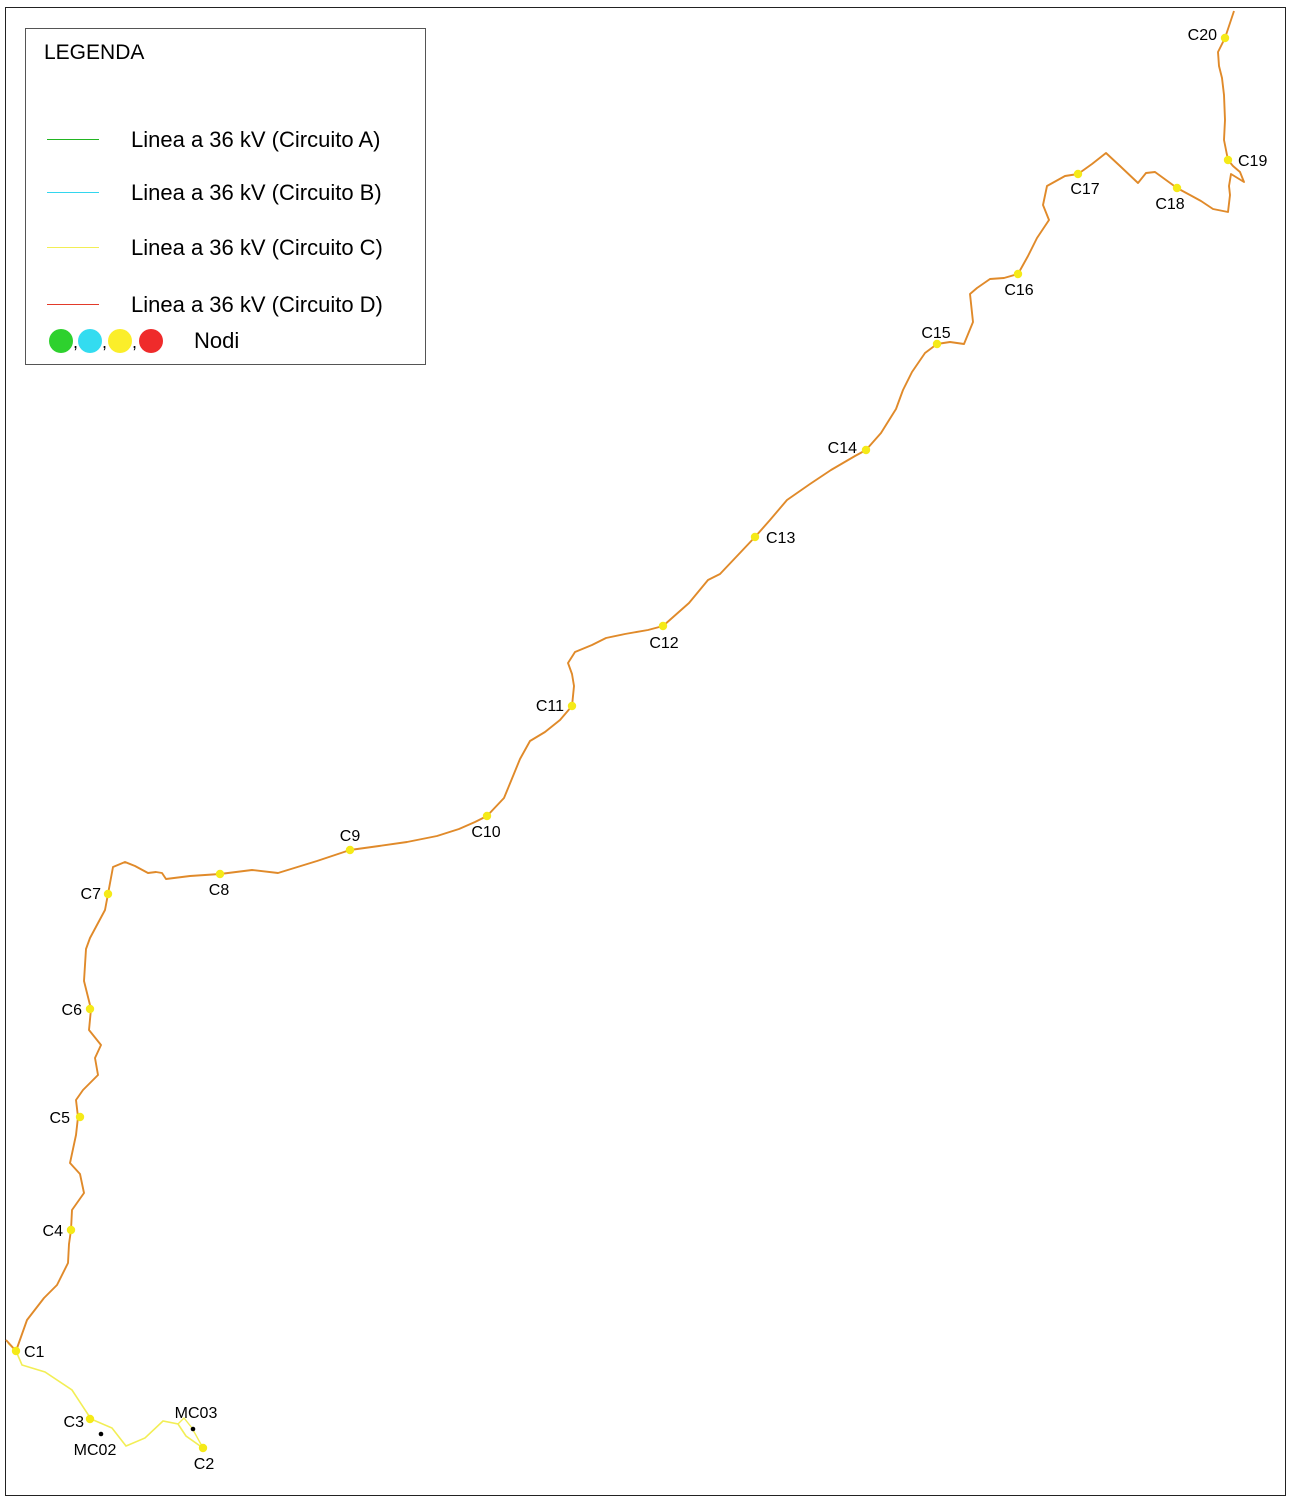 The image size is (1293, 1505). I want to click on node-c9, so click(350, 850).